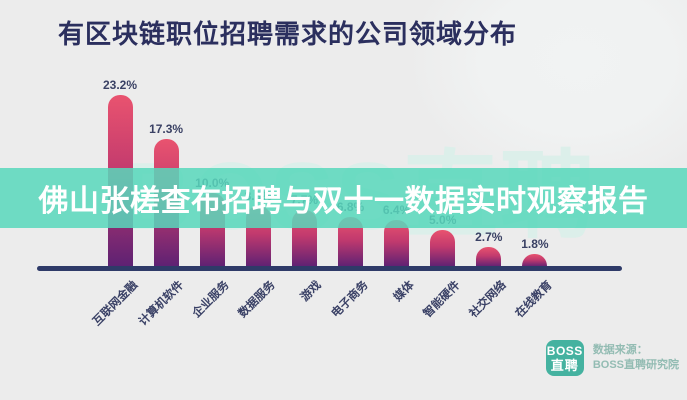 This screenshot has height=400, width=687. What do you see at coordinates (115, 304) in the screenshot?
I see `x-axis-label: 互联网金融` at bounding box center [115, 304].